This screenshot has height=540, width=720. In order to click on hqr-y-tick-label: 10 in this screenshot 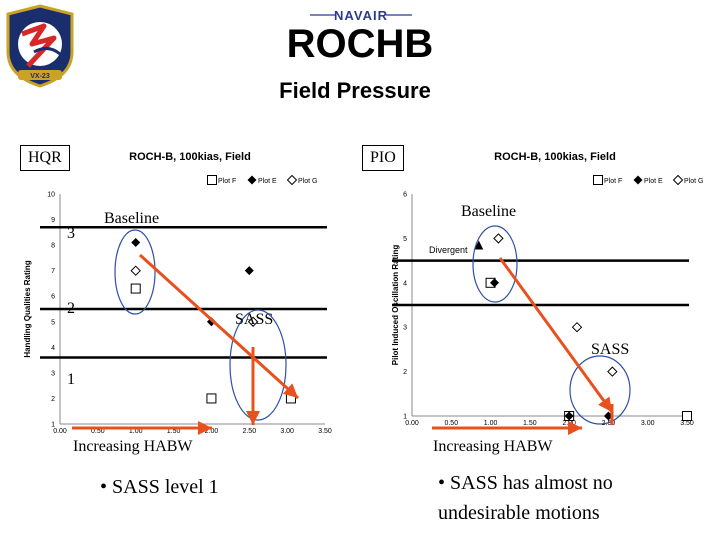, I will do `click(51, 195)`.